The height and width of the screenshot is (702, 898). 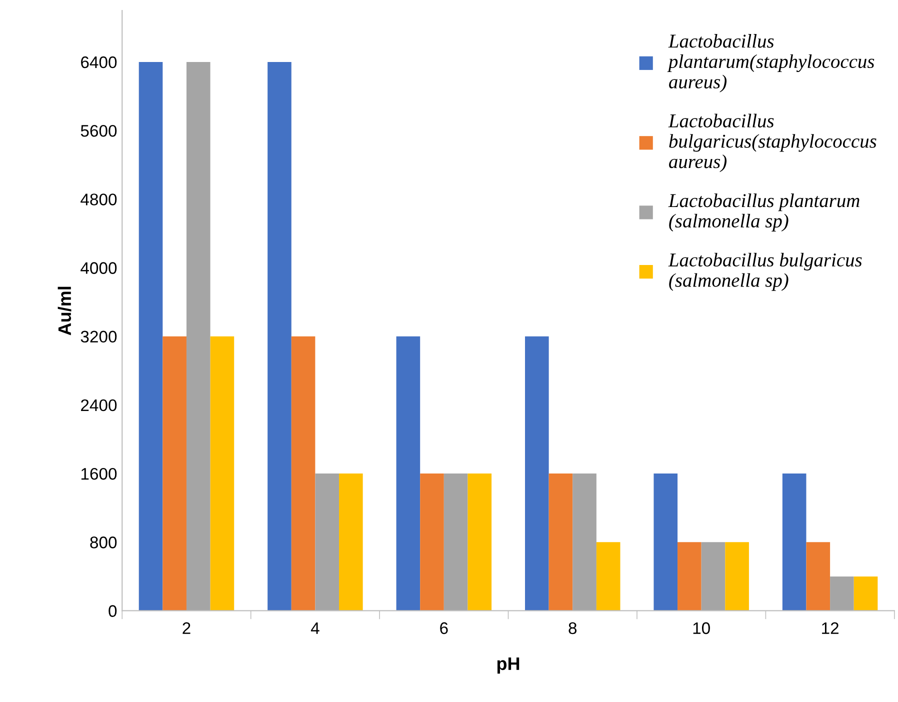 I want to click on legend-label: Lactobacillus plantarum (salmonella sp), so click(x=764, y=213).